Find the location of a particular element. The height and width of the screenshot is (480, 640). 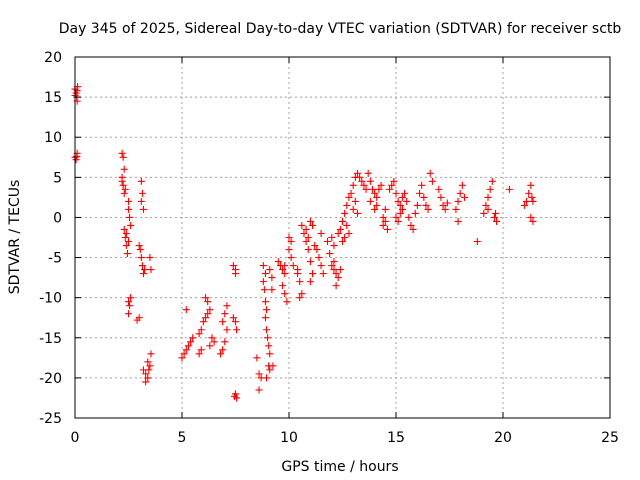

y-tick-label: 20 is located at coordinates (53, 58).